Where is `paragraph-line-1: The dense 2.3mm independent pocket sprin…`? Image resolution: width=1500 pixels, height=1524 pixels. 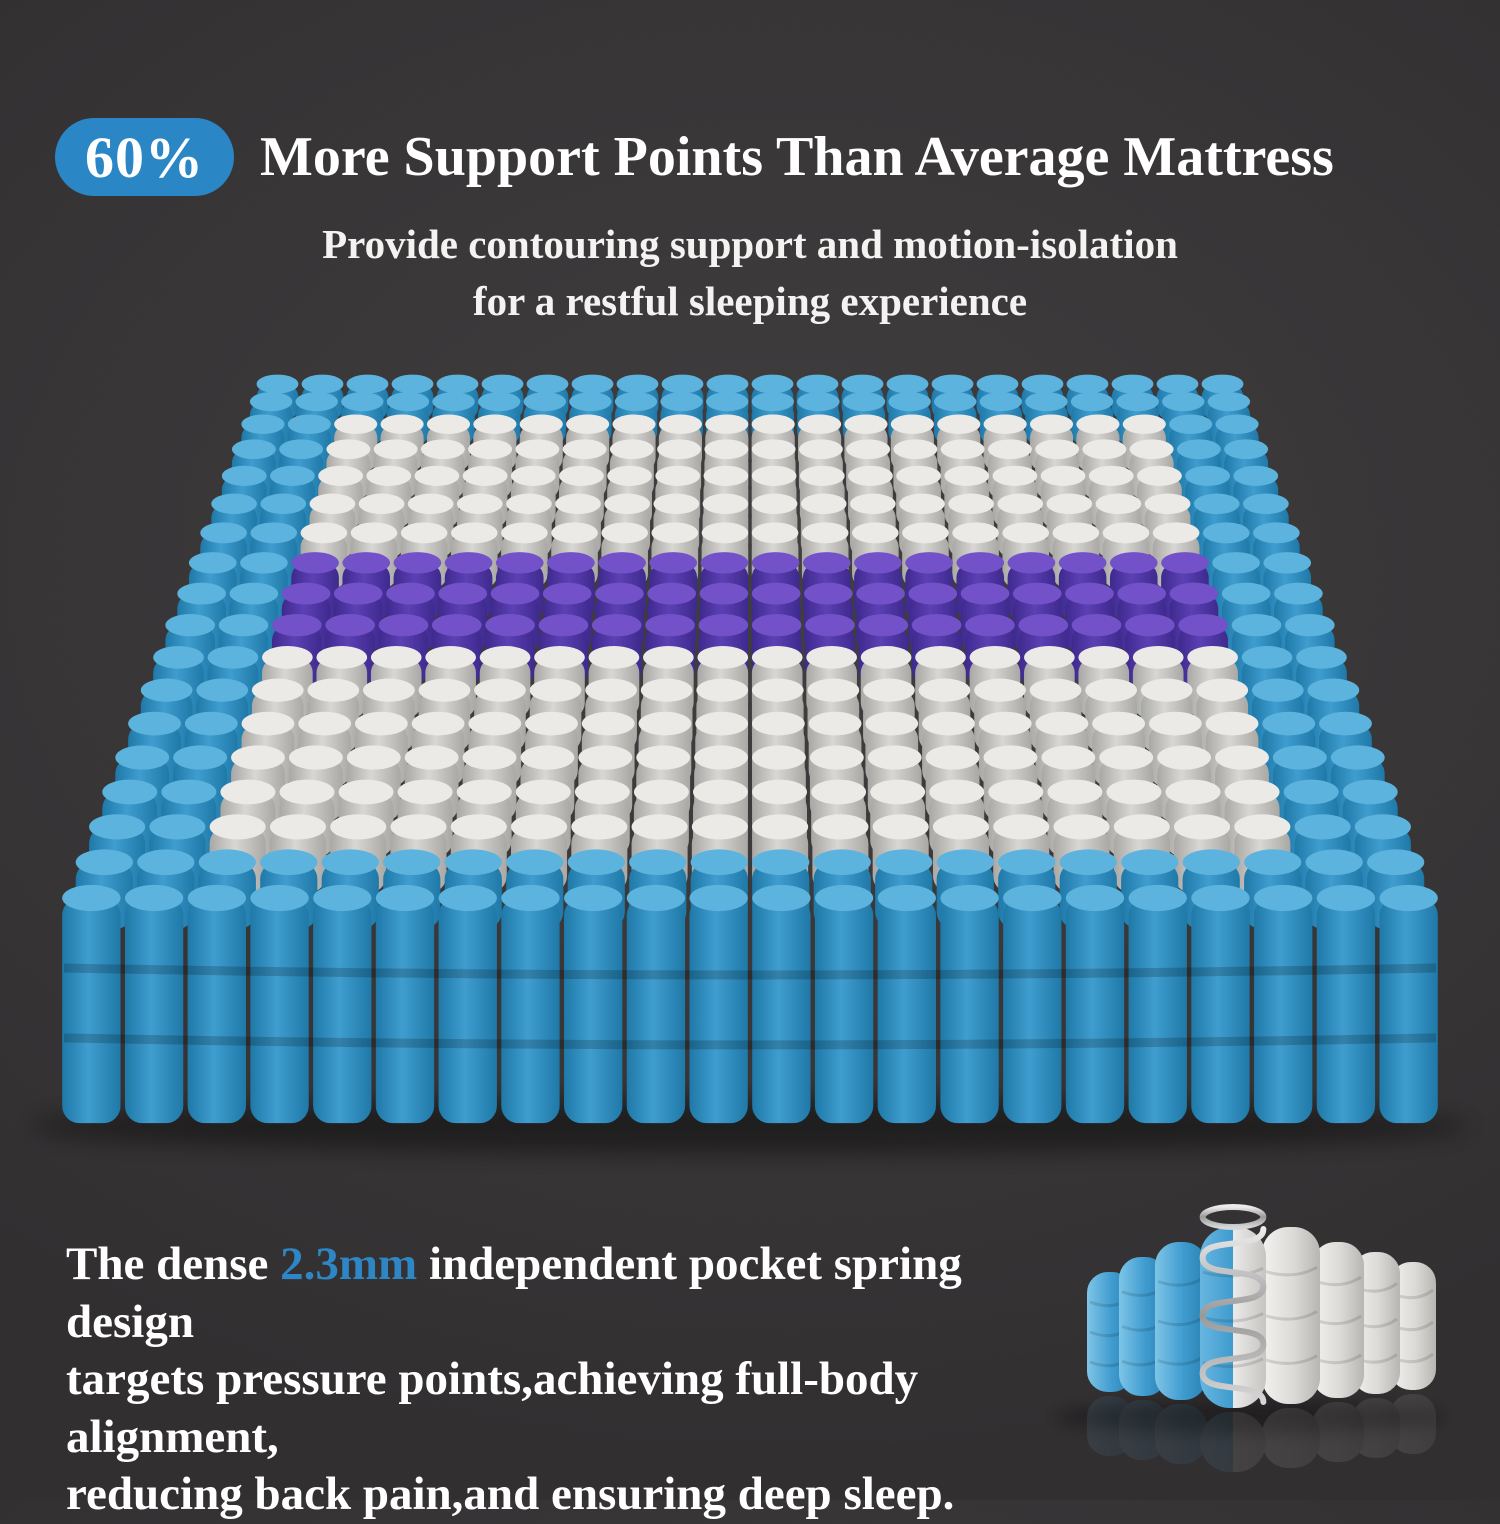
paragraph-line-1: The dense 2.3mm independent pocket sprin… is located at coordinates (514, 1293).